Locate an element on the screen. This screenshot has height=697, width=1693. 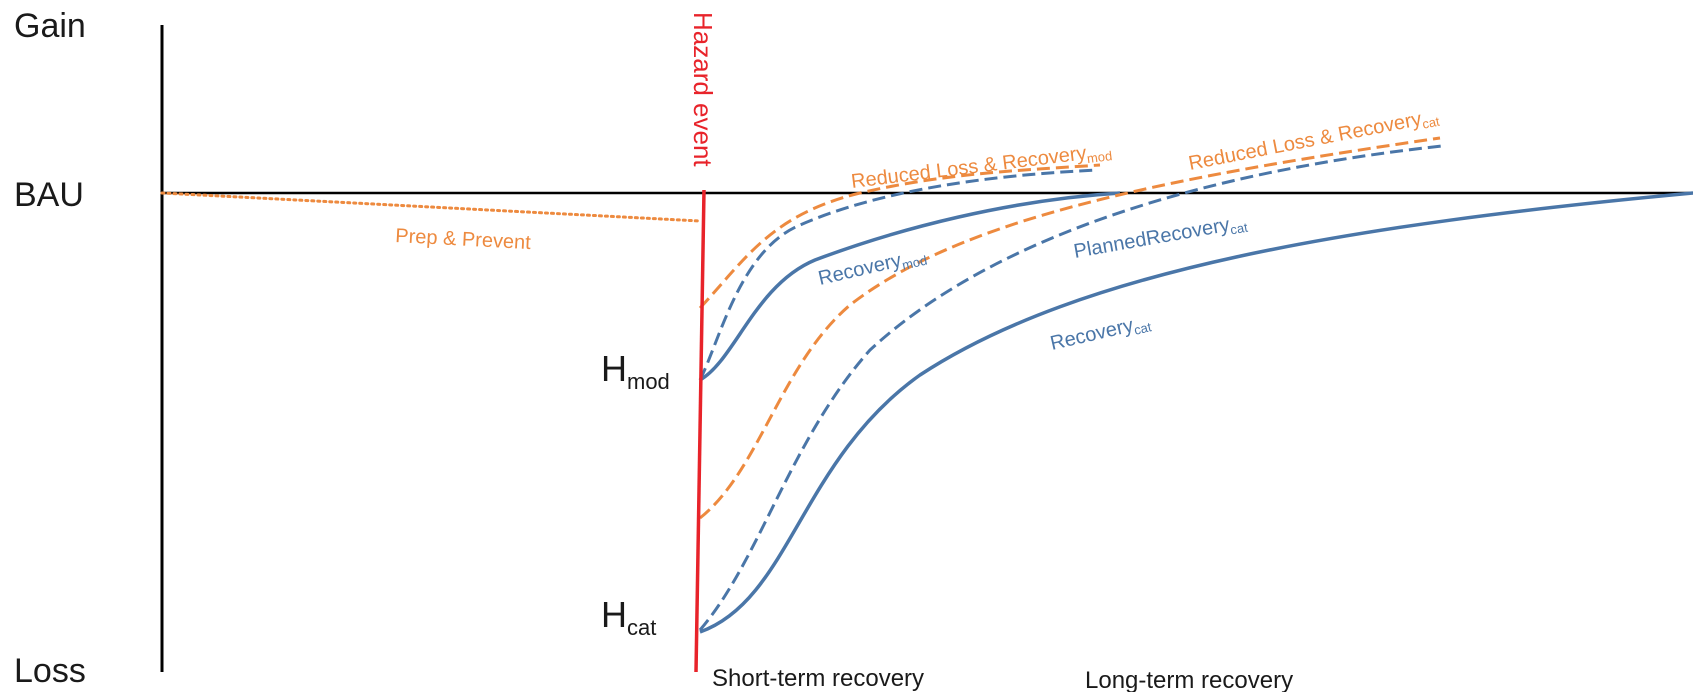
reduced-loss-recovery-mod-label: Reduced Loss & Recoverymod is located at coordinates (981, 167).